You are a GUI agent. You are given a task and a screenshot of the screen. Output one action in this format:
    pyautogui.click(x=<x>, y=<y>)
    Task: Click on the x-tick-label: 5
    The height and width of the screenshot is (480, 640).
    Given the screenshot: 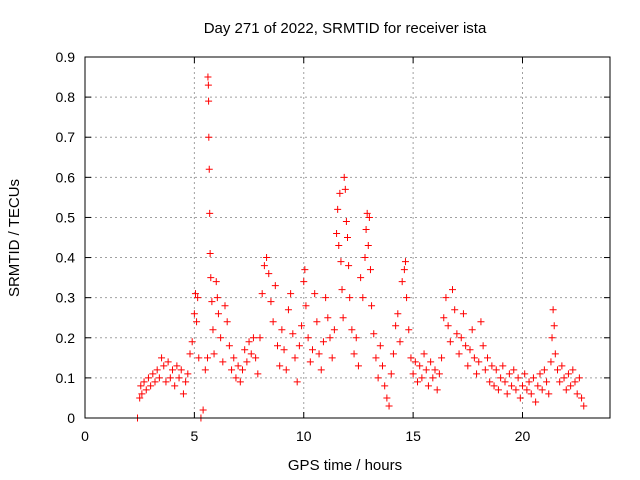 What is the action you would take?
    pyautogui.click(x=194, y=436)
    